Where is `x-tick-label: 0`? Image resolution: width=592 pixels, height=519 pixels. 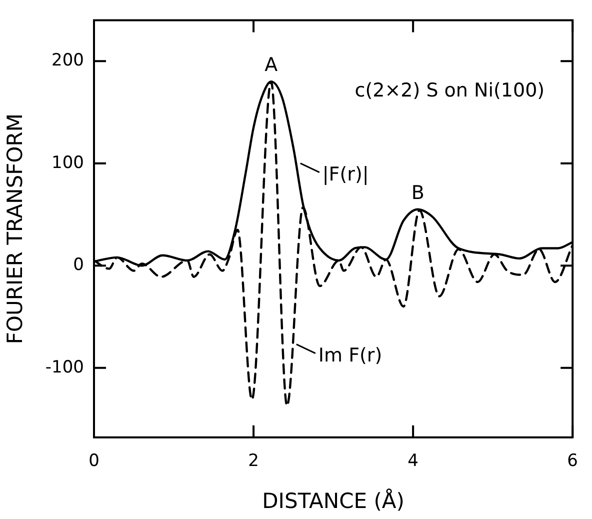
x-tick-label: 0 is located at coordinates (94, 461).